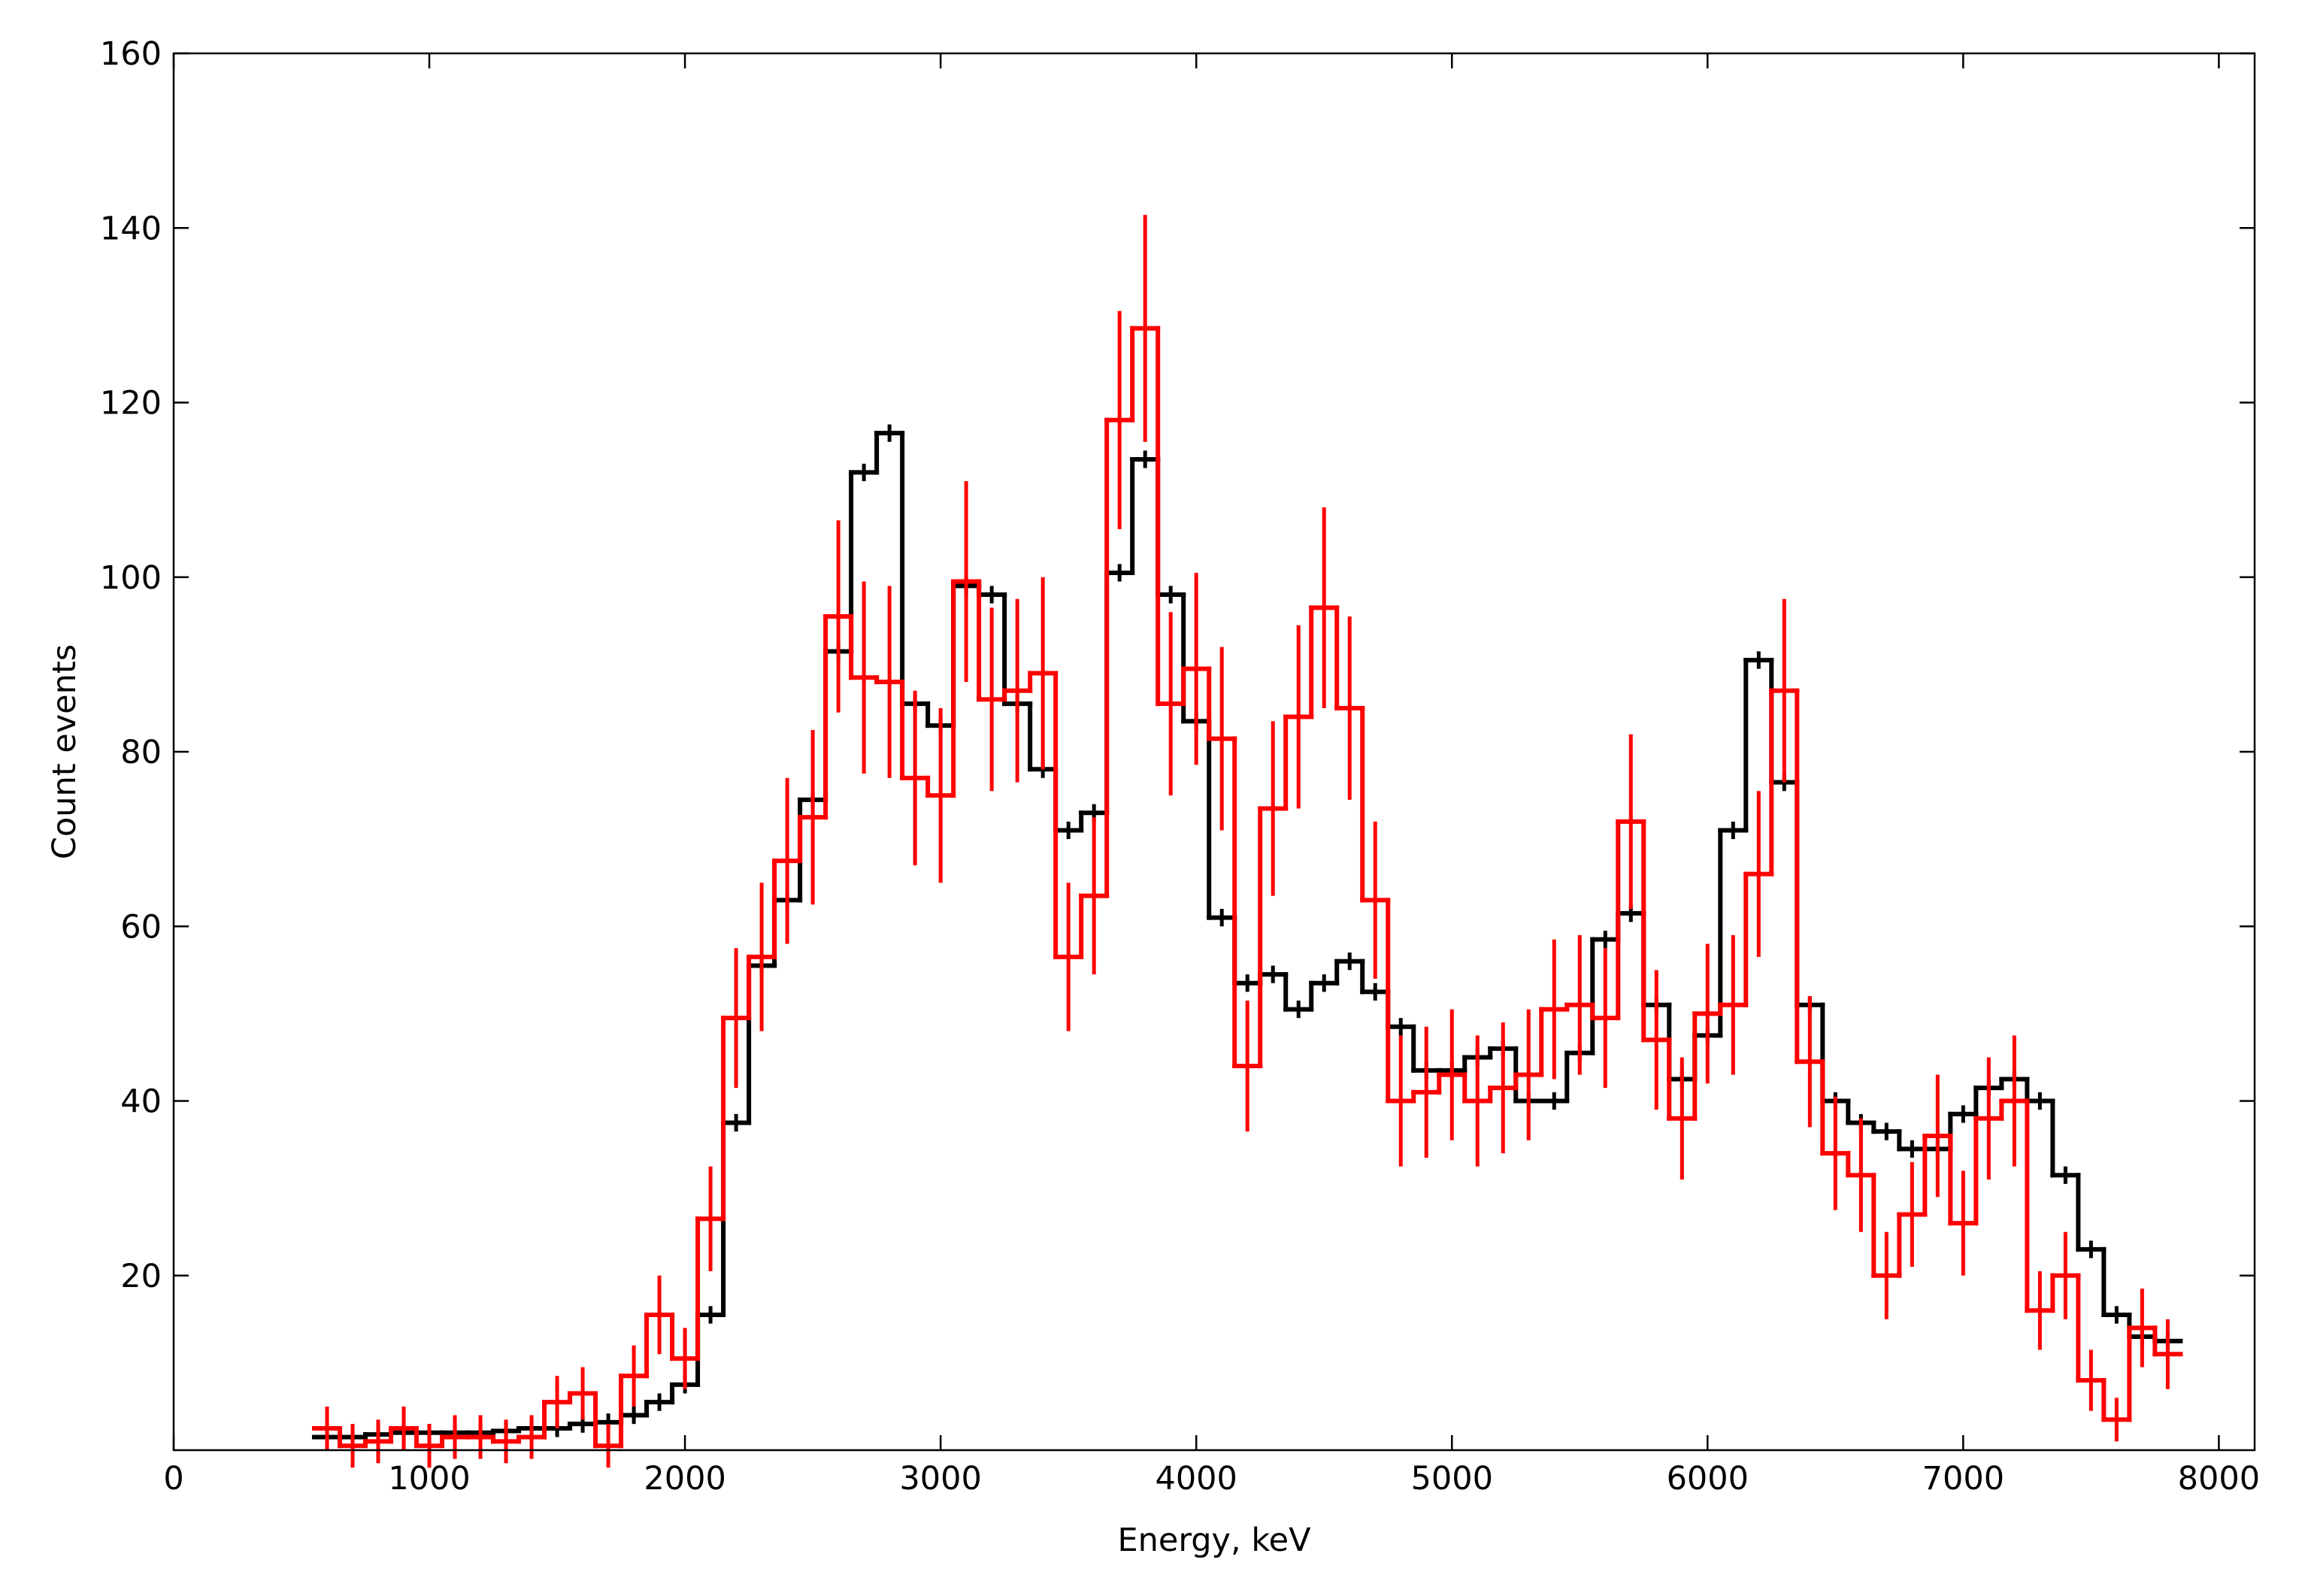 The height and width of the screenshot is (1596, 2302). I want to click on x-tick-label: 7000, so click(1963, 1479).